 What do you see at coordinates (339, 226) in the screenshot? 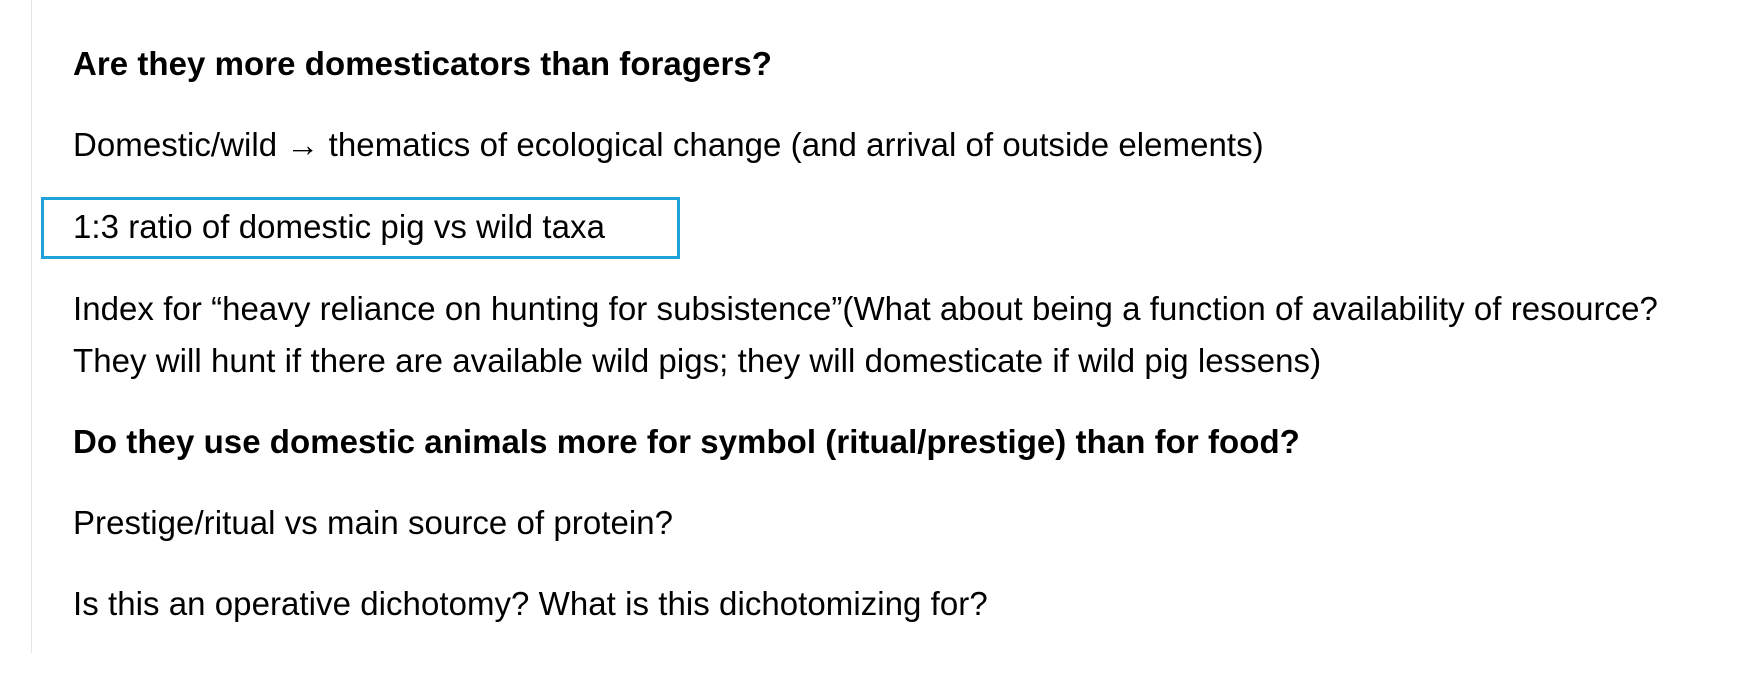
I see `paragraph-pig-ratio: 1:3 ratio of domestic pig vs wild taxa` at bounding box center [339, 226].